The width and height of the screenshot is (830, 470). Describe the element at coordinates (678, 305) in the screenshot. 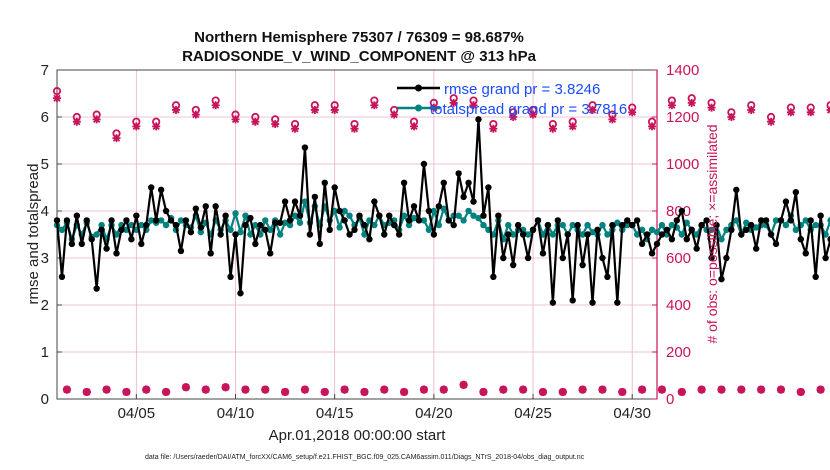

I see `y2-tick-label: 400` at that location.